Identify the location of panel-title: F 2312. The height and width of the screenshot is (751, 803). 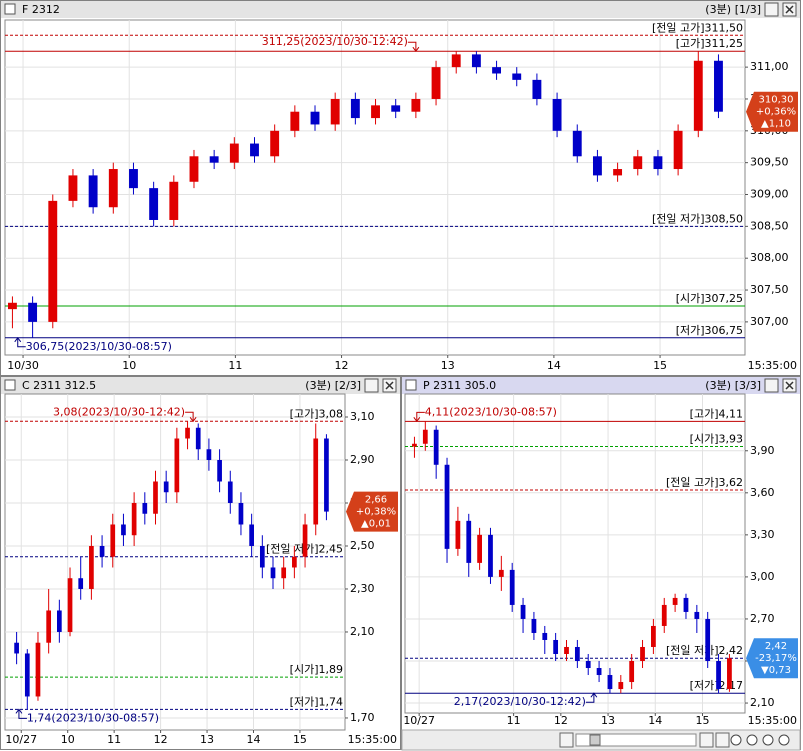
(41, 9).